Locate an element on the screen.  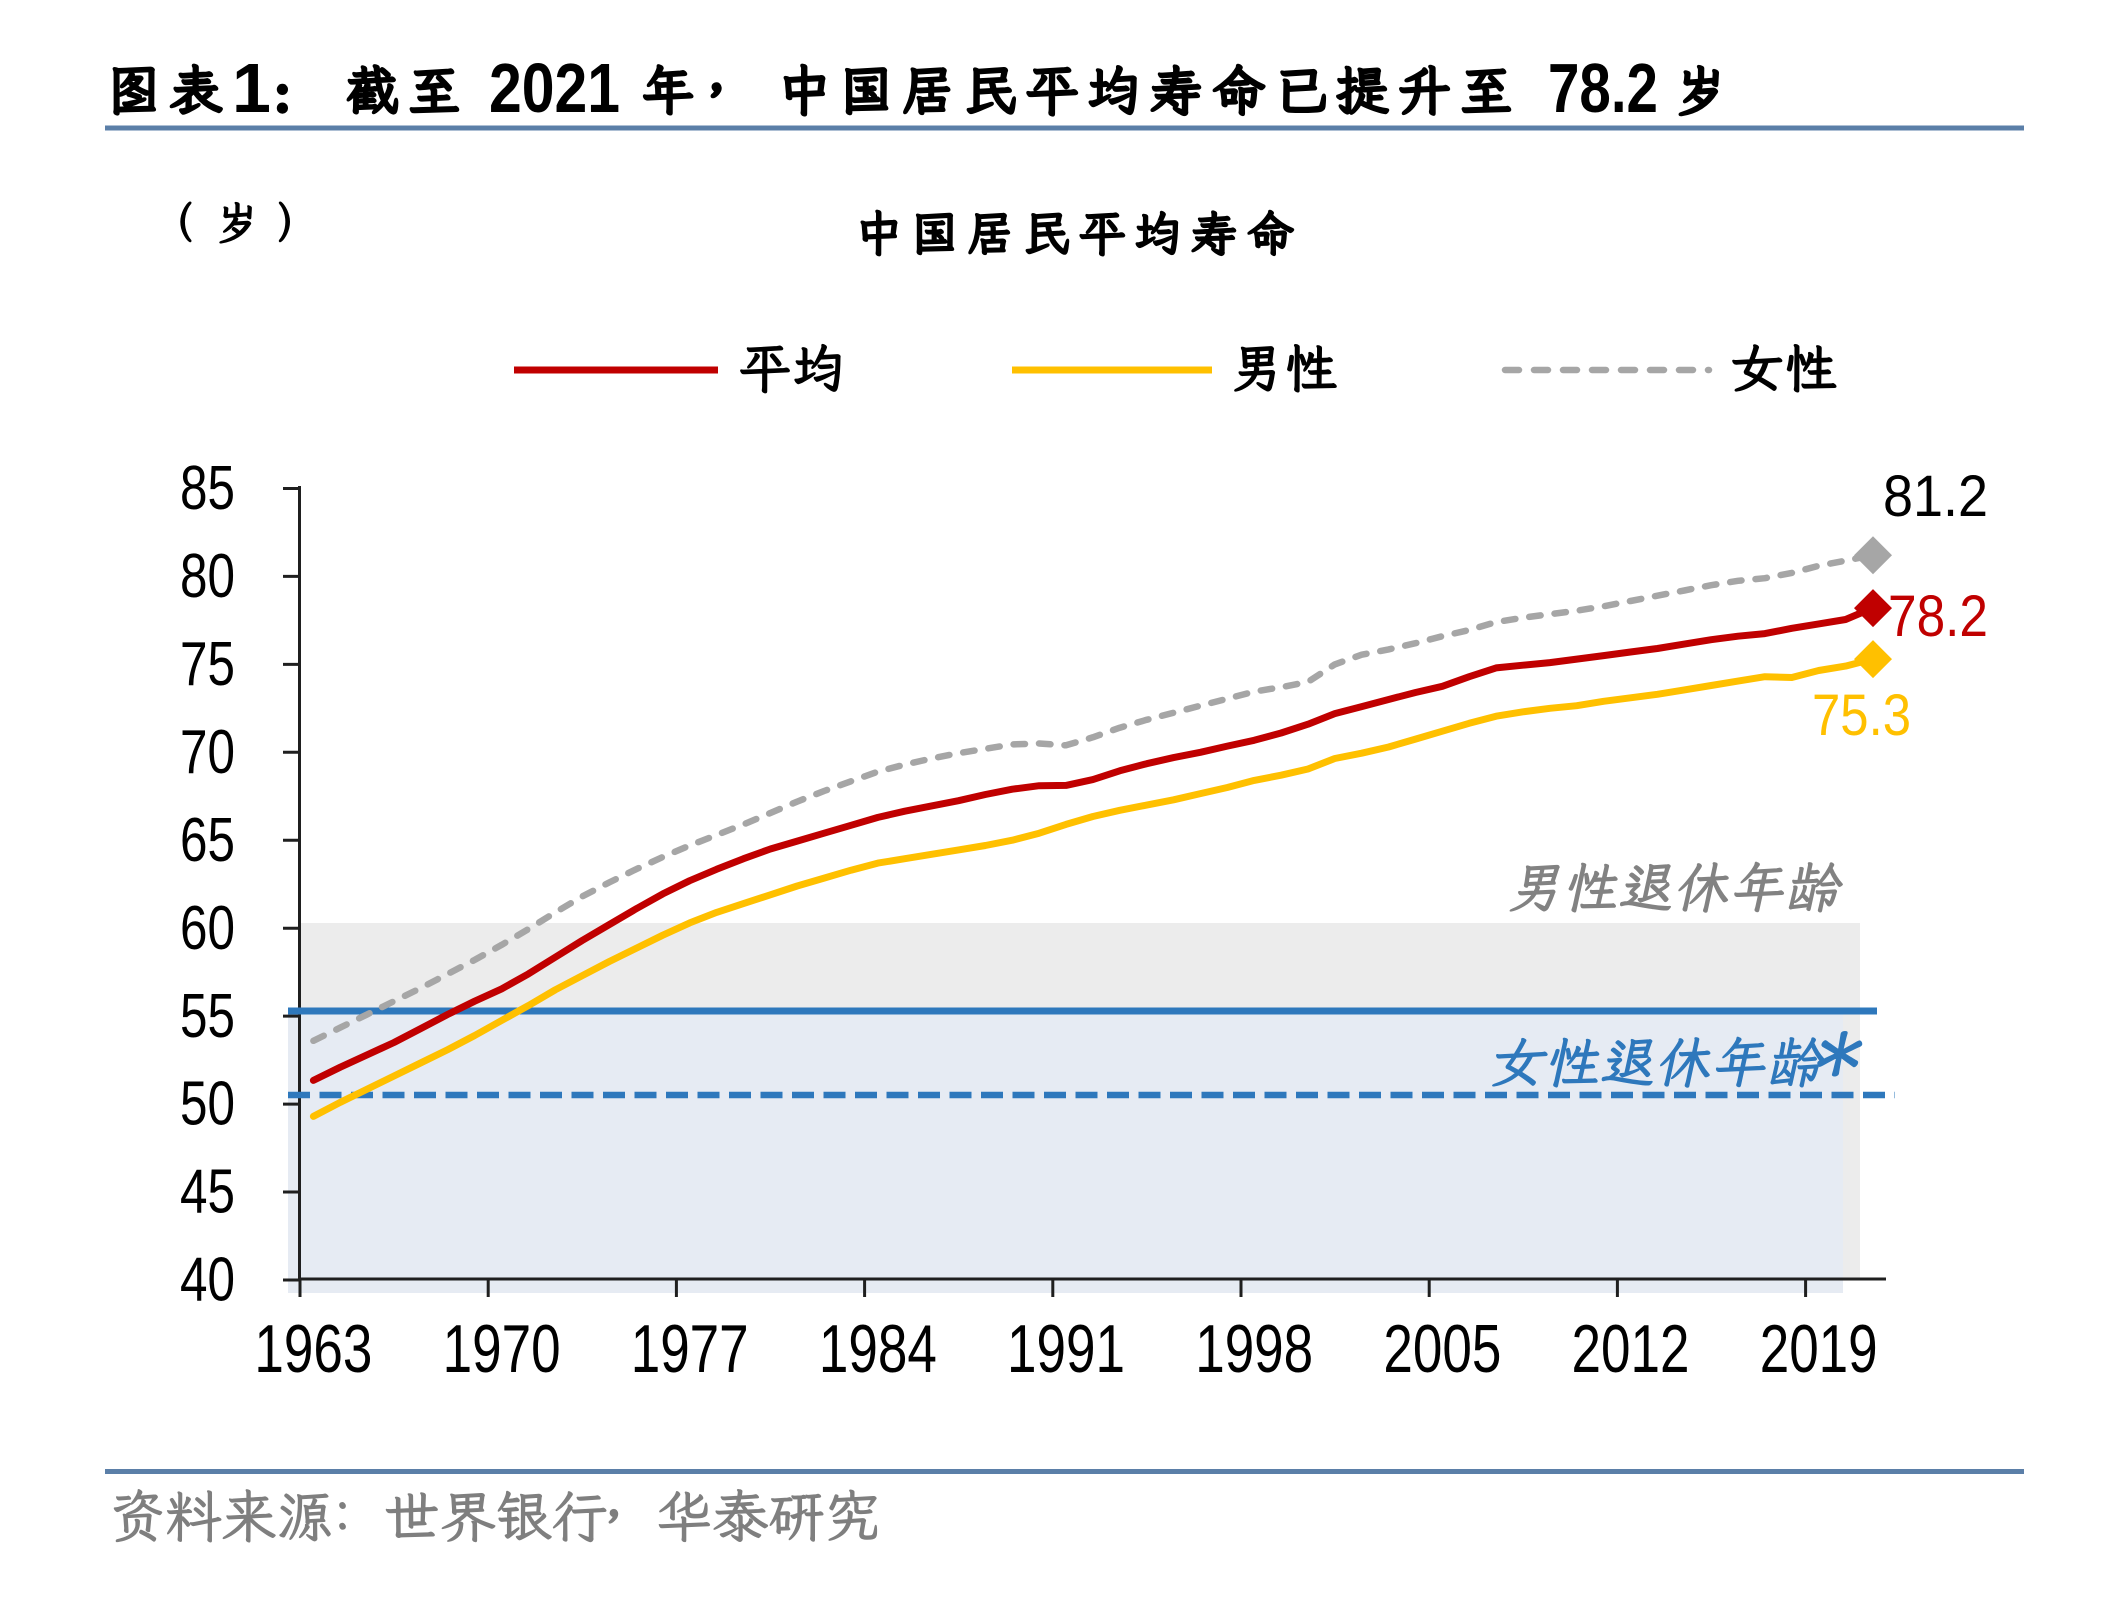
svg-text: 2005 is located at coordinates (1442, 1349).